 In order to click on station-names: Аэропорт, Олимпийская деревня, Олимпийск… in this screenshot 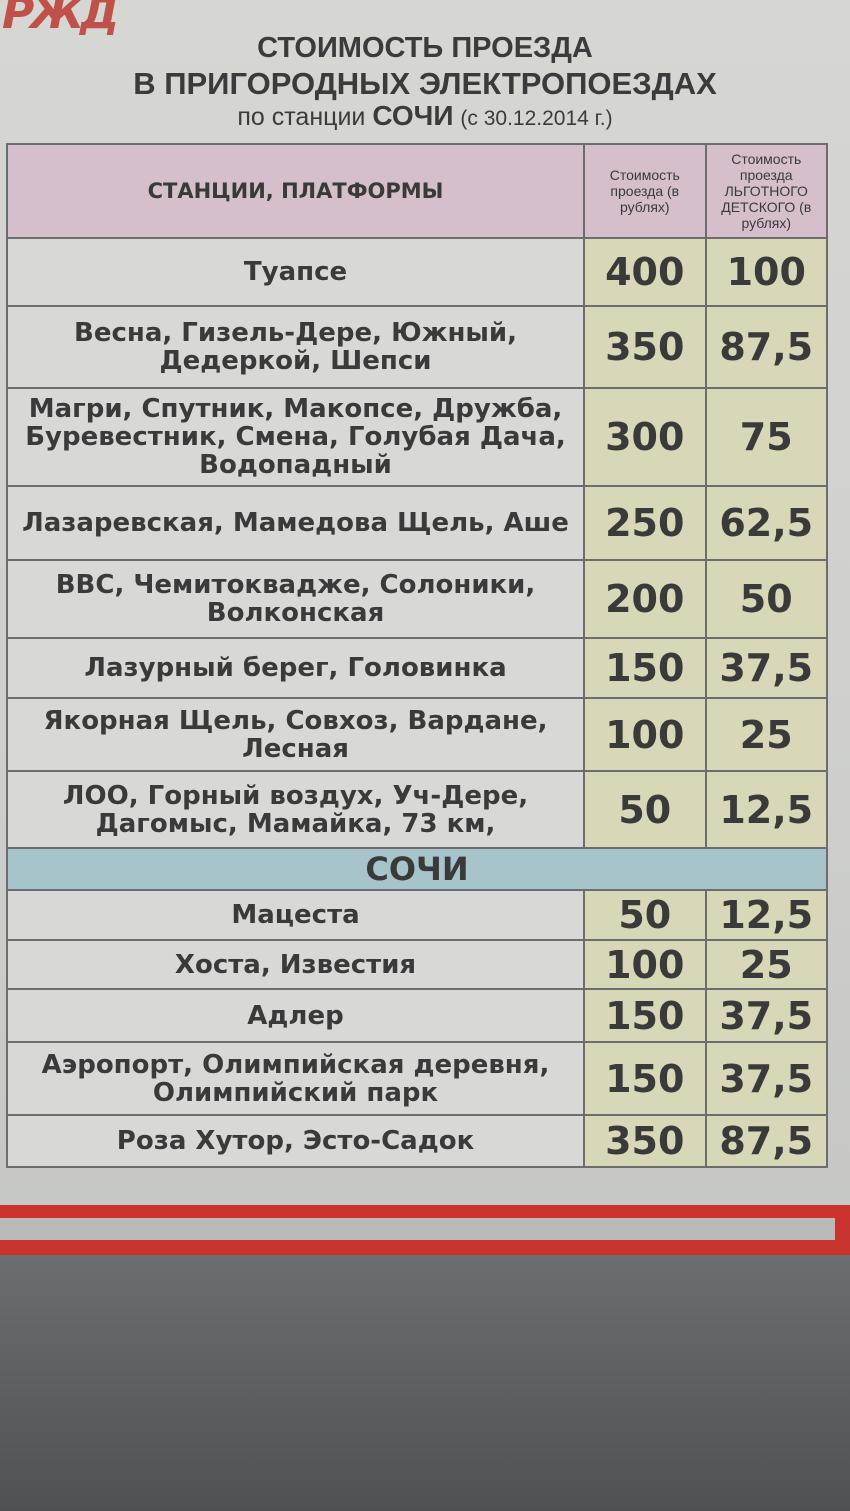, I will do `click(295, 1078)`.